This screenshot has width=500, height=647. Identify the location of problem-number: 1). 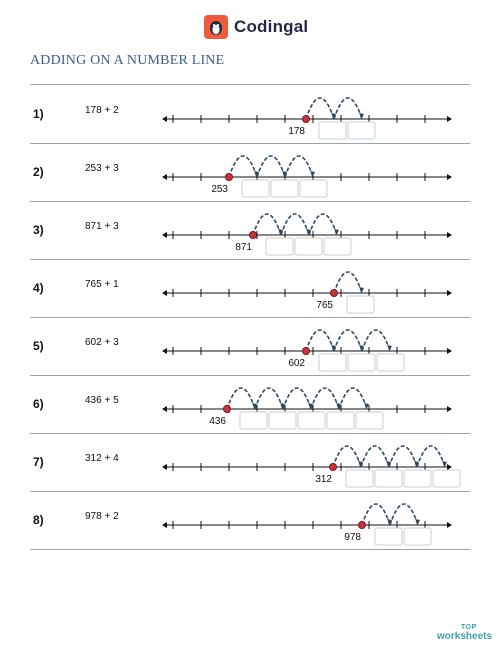
(38, 114).